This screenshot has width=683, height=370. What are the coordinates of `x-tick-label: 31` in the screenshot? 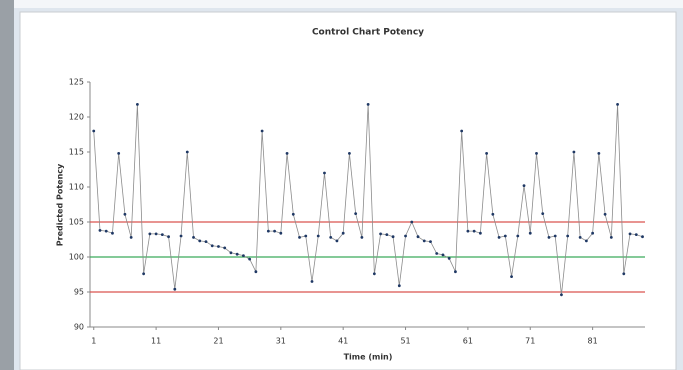 It's located at (281, 341).